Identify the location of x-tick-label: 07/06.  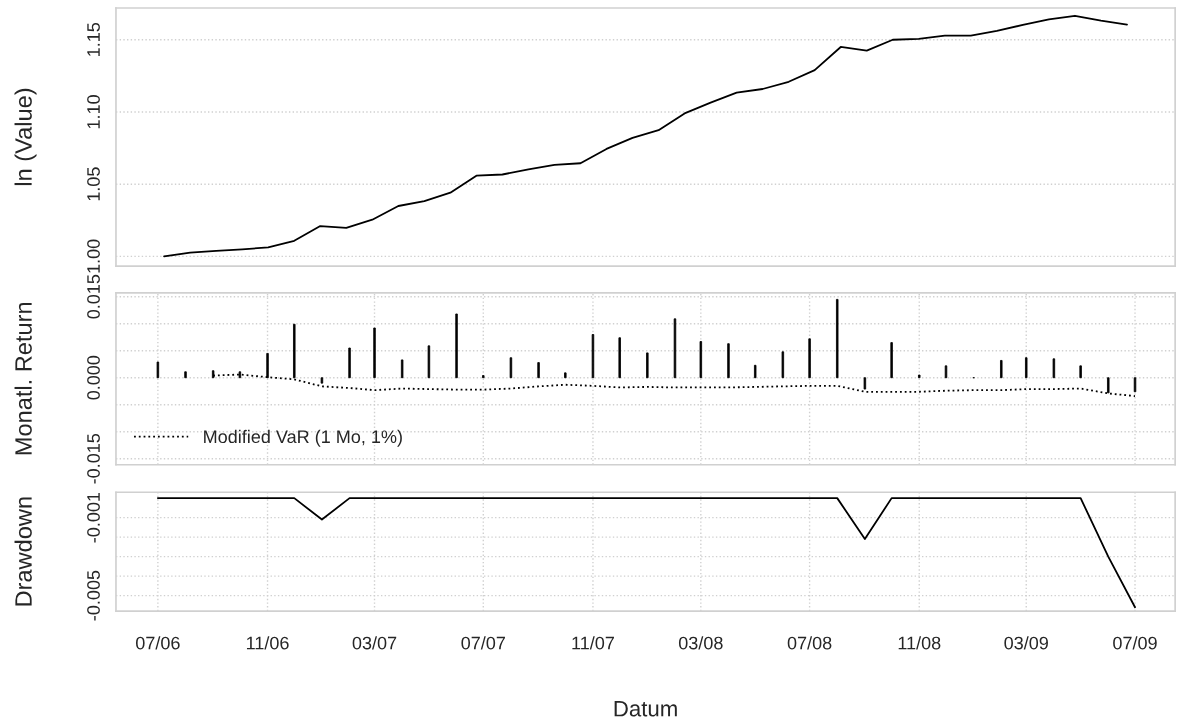
(157, 643).